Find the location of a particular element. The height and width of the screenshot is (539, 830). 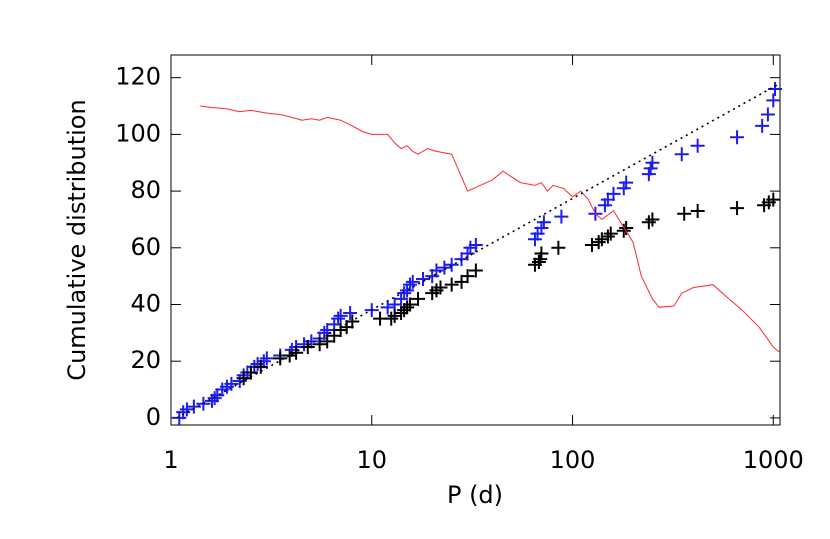

y-tick-label: 120 is located at coordinates (138, 77).